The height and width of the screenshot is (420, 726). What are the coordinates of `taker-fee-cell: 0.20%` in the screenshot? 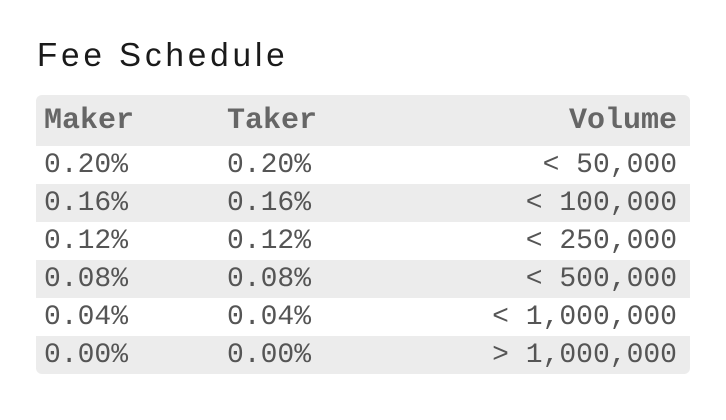 It's located at (269, 165).